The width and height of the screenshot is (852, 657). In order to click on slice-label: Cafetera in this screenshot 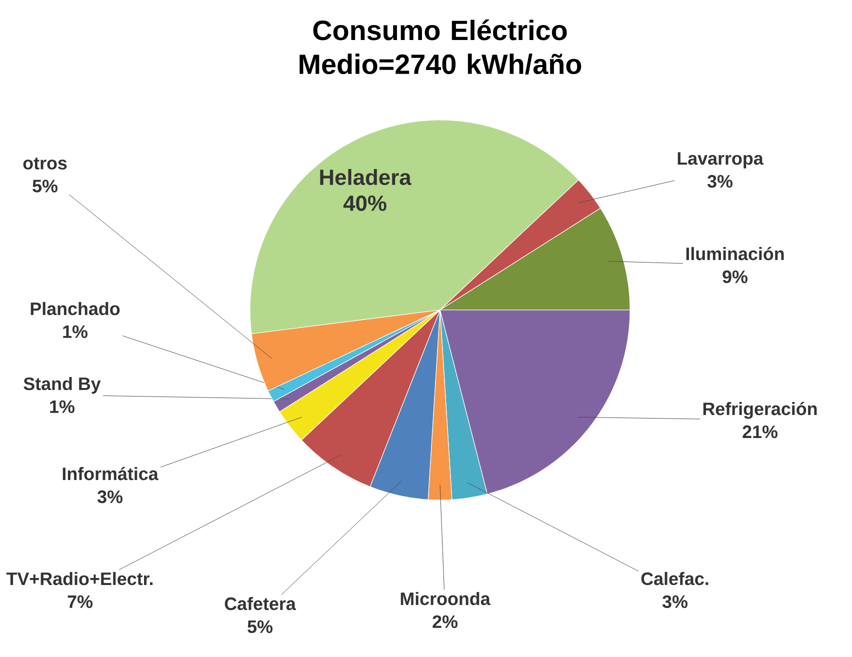, I will do `click(260, 603)`.